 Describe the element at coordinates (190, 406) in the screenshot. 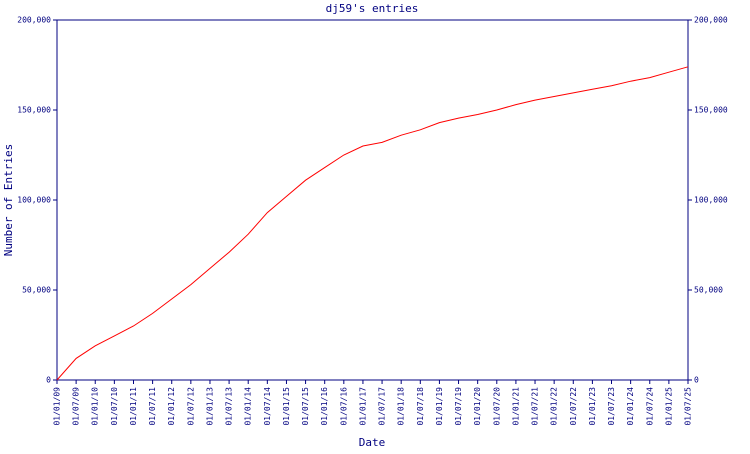

I see `x-tick-label: 01/07/12` at that location.